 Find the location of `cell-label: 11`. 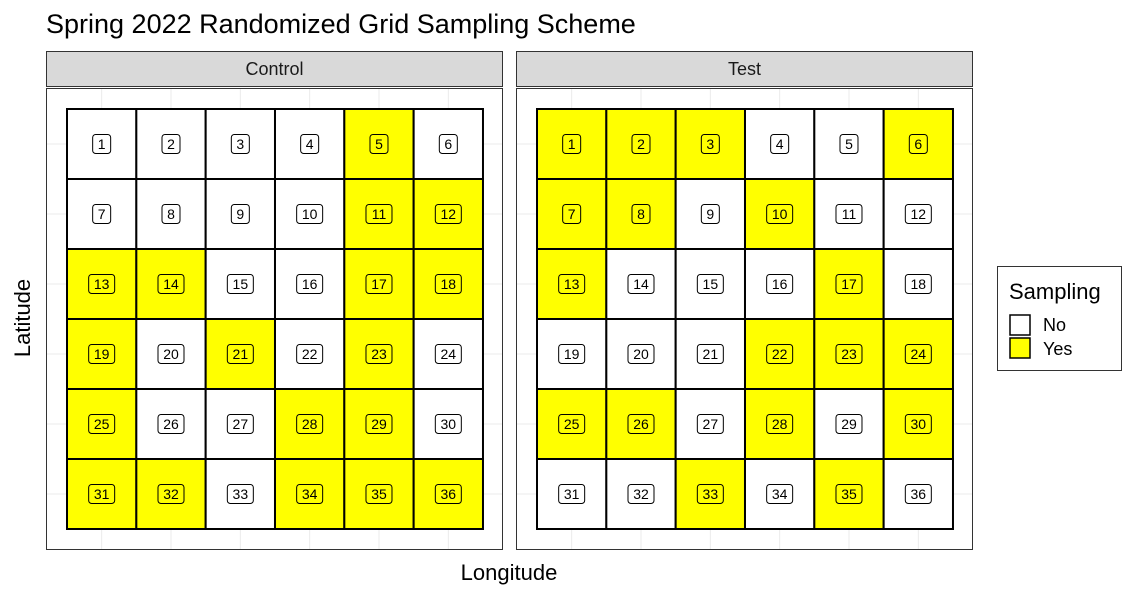

cell-label: 11 is located at coordinates (849, 214).